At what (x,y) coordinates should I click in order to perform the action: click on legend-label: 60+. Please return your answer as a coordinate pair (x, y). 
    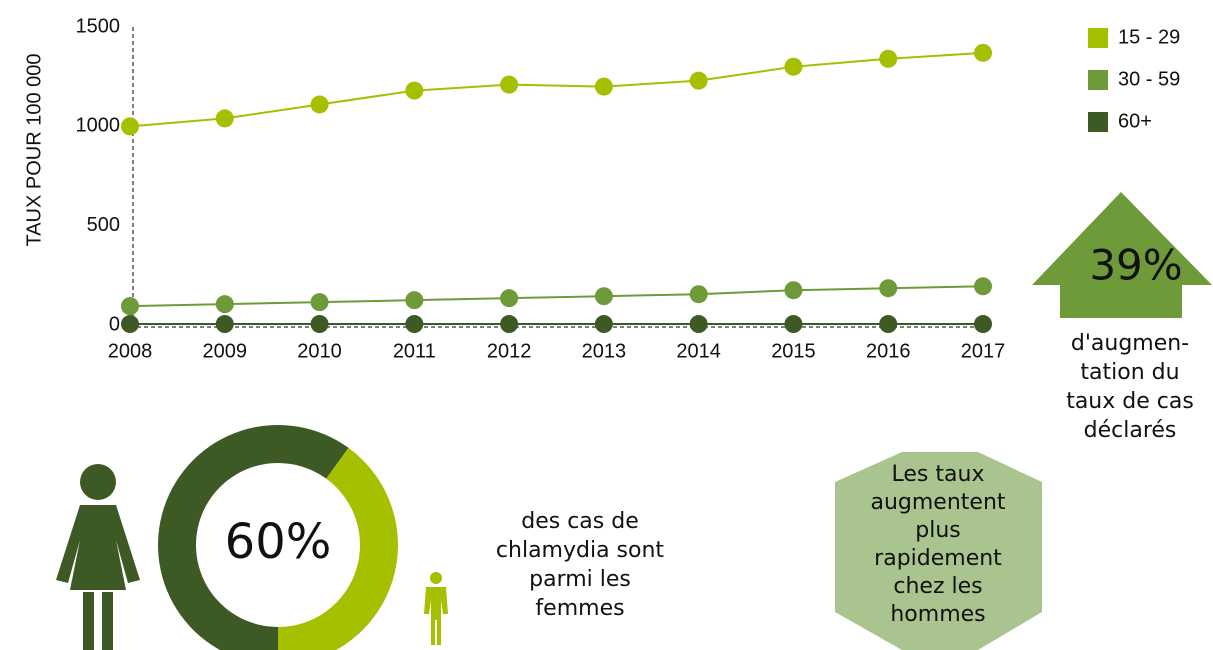
    Looking at the image, I should click on (1135, 121).